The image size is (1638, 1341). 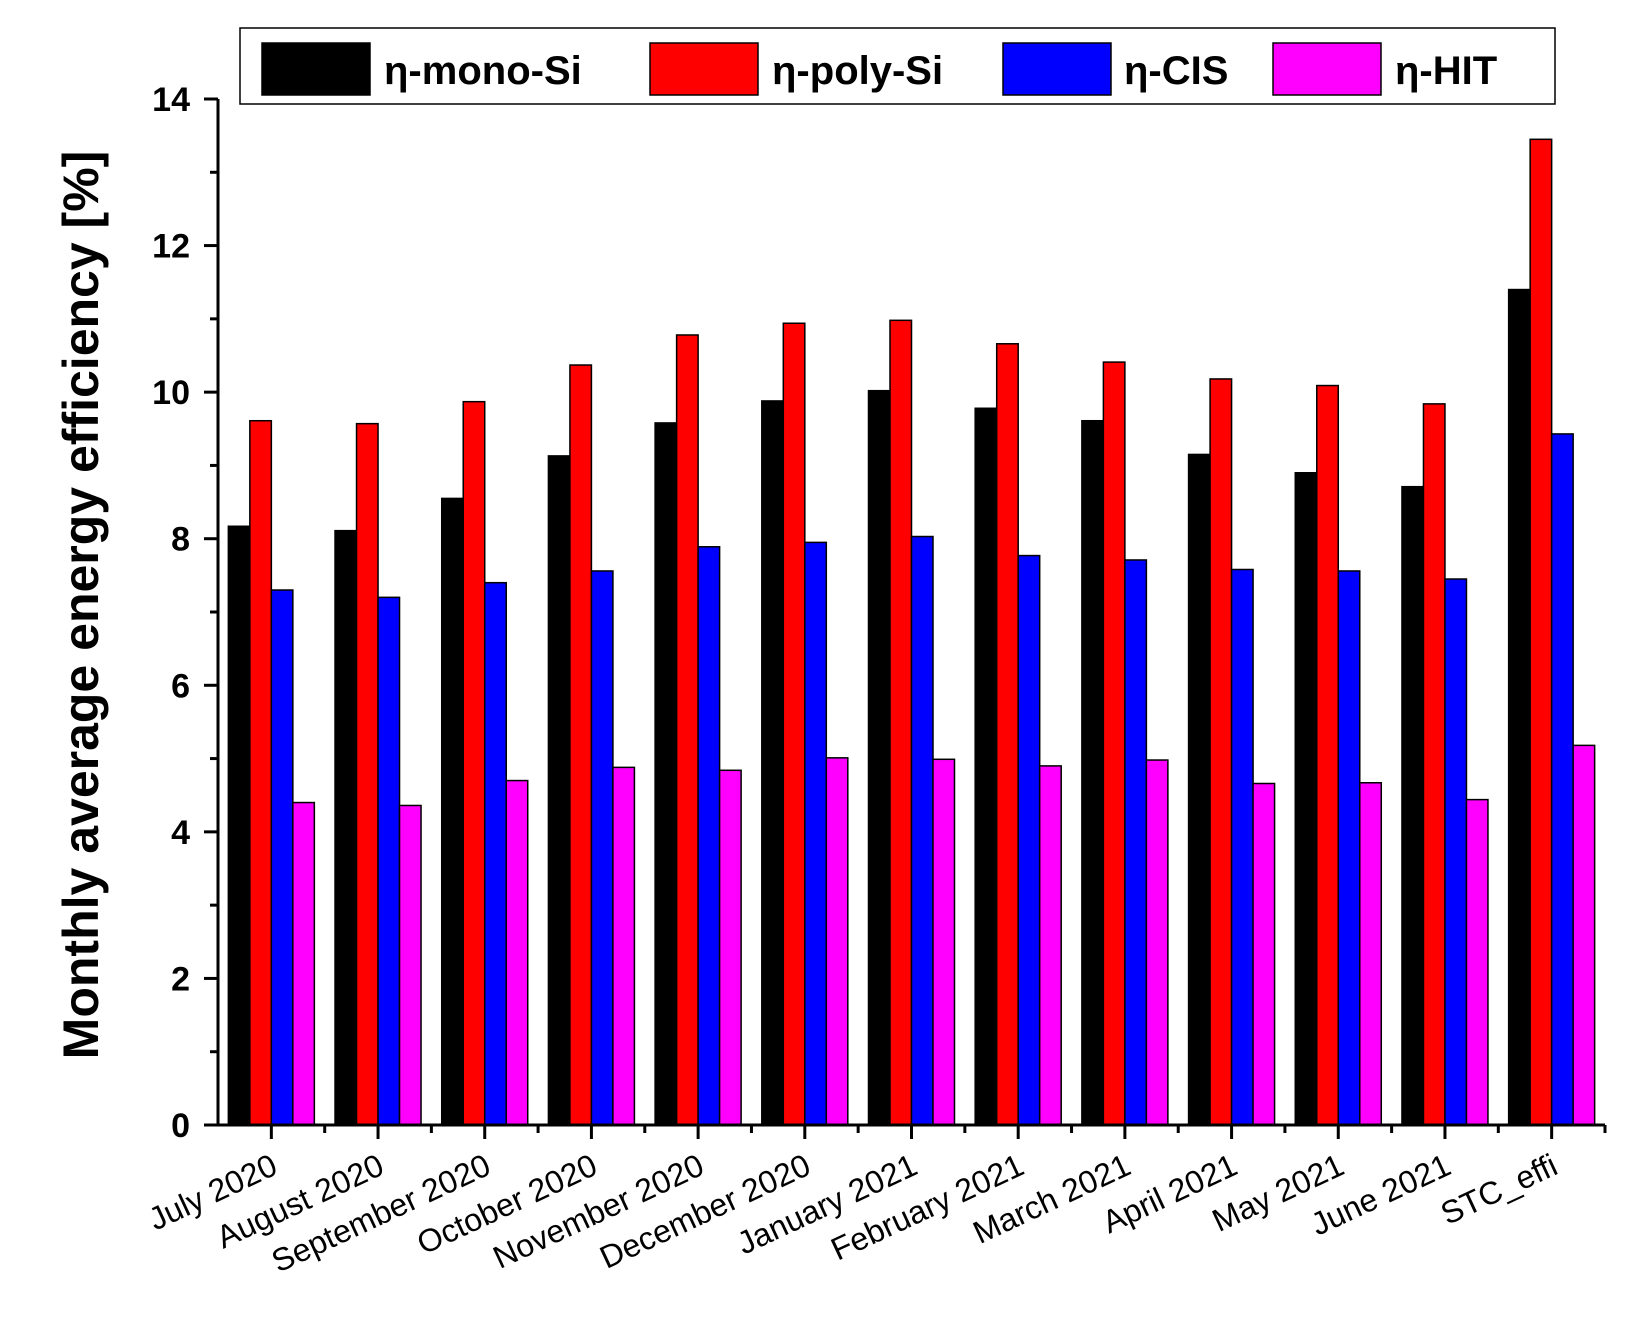 I want to click on legend-label-series-2: η-CIS, so click(x=1176, y=71).